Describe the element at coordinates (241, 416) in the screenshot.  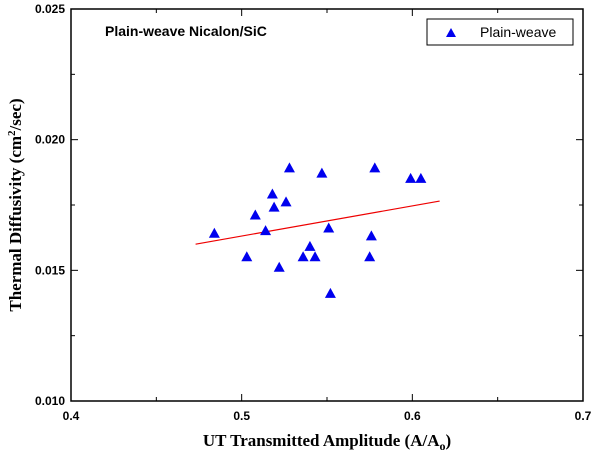
I see `x-tick-label: 0.5` at that location.